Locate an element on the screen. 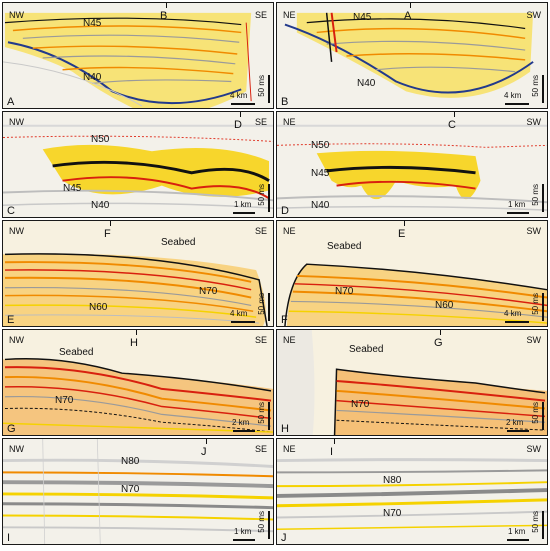 This screenshot has width=550, height=551. intersection-marker: G is located at coordinates (438, 343).